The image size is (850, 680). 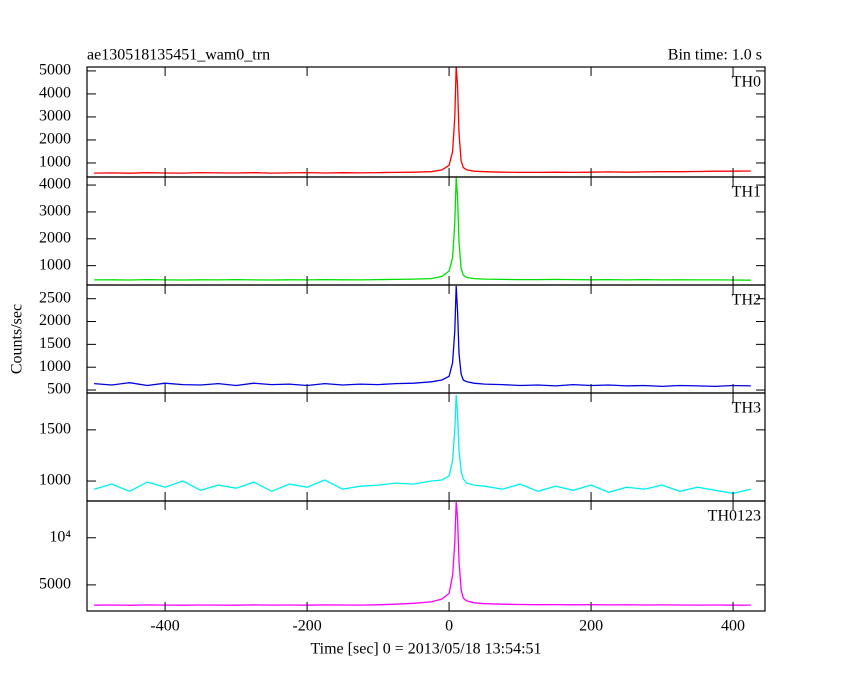 I want to click on y-tick-label: 500, so click(x=59, y=389).